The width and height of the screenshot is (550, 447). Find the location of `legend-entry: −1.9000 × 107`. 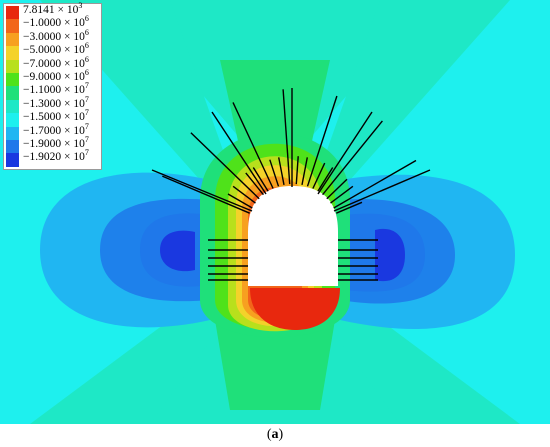

legend-entry: −1.9000 × 107 is located at coordinates (52, 145).